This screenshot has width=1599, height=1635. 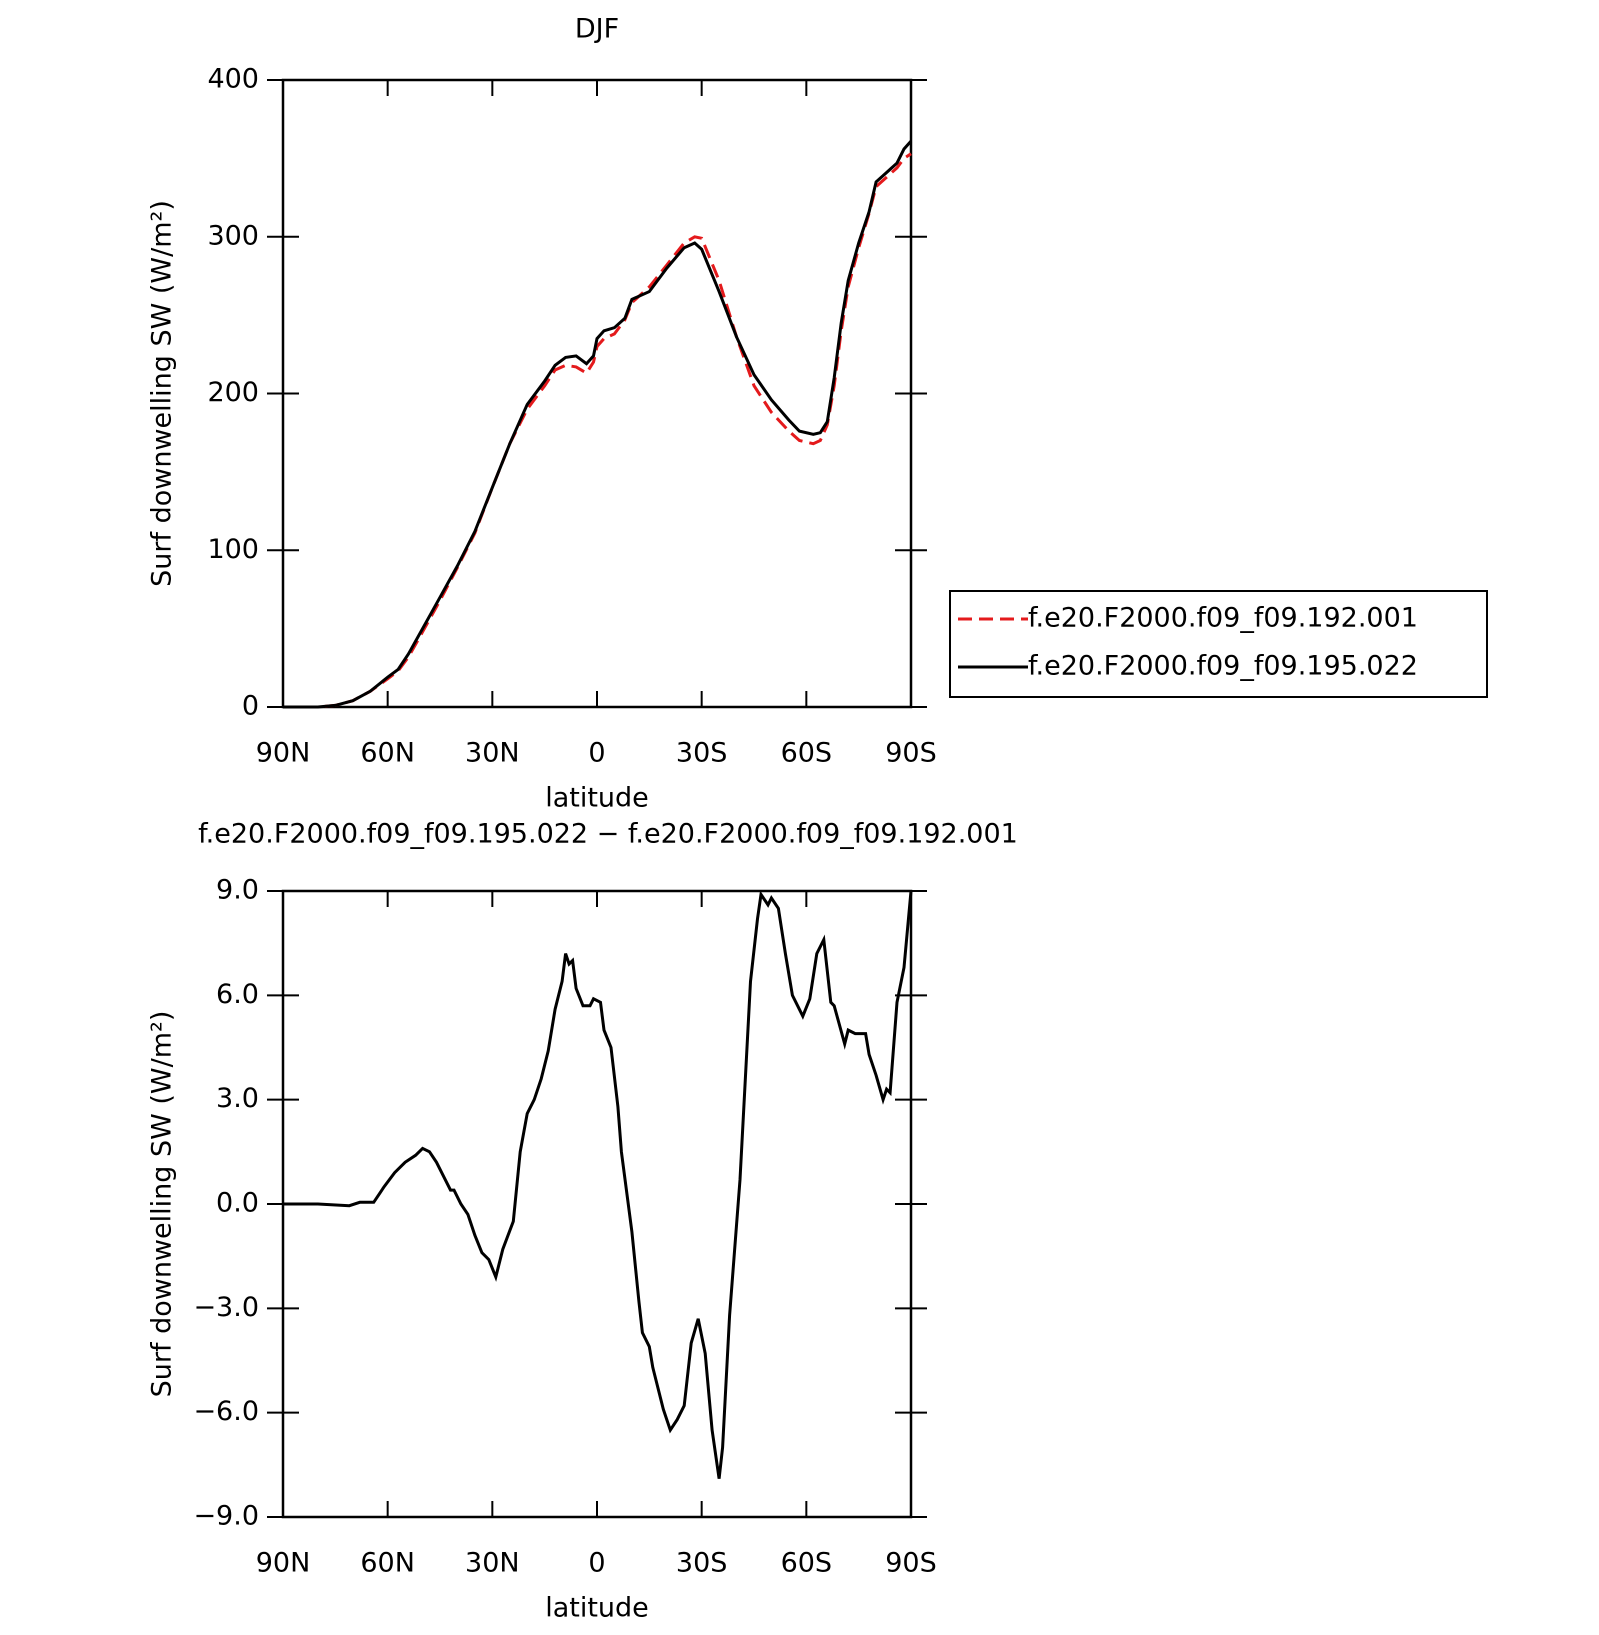 What do you see at coordinates (237, 1203) in the screenshot?
I see `y-tick-label: 0.0` at bounding box center [237, 1203].